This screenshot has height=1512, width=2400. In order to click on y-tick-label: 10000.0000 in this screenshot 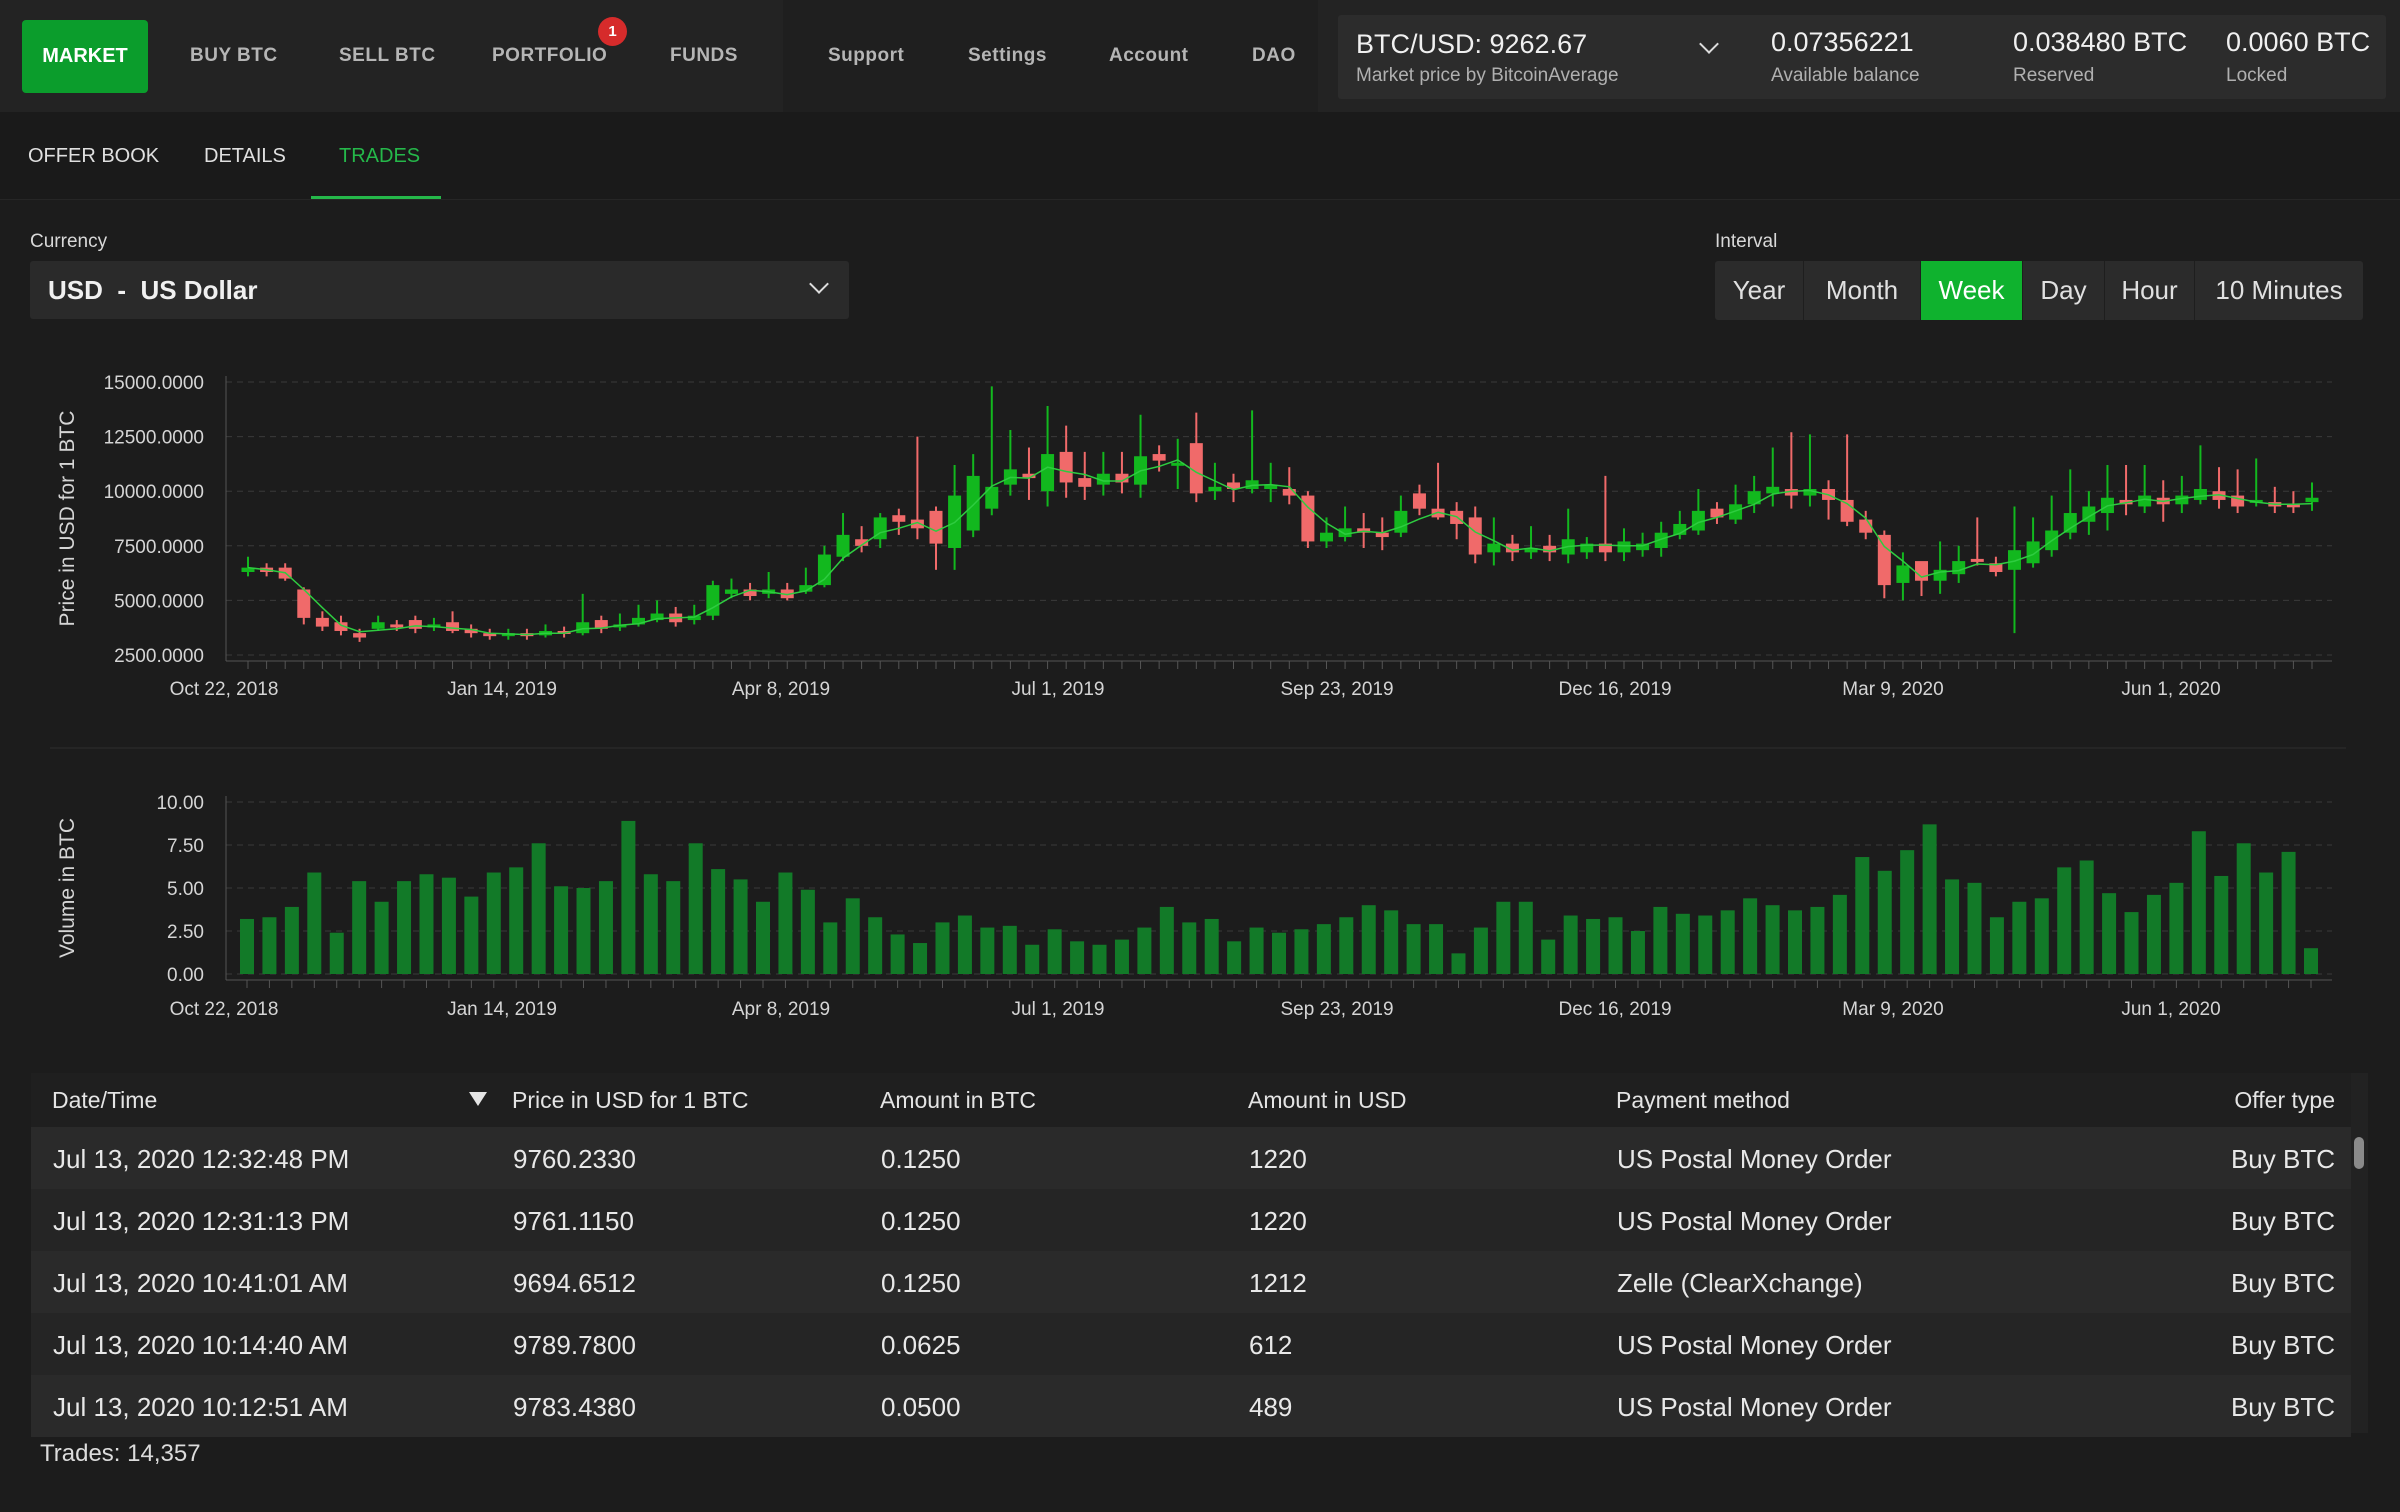, I will do `click(154, 492)`.